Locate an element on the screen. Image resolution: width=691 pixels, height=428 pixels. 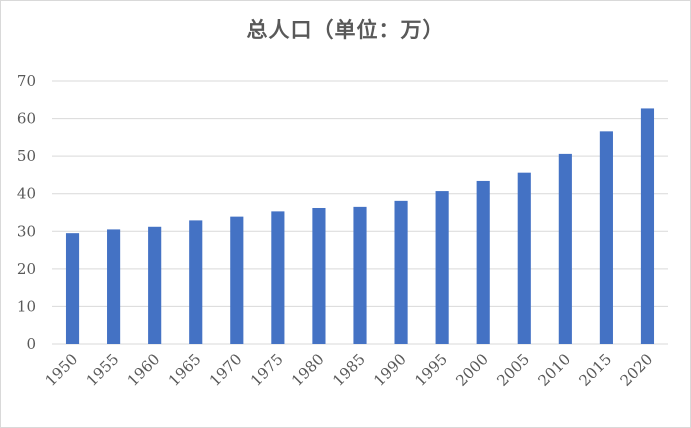
x-tick-label: 1990 is located at coordinates (390, 370).